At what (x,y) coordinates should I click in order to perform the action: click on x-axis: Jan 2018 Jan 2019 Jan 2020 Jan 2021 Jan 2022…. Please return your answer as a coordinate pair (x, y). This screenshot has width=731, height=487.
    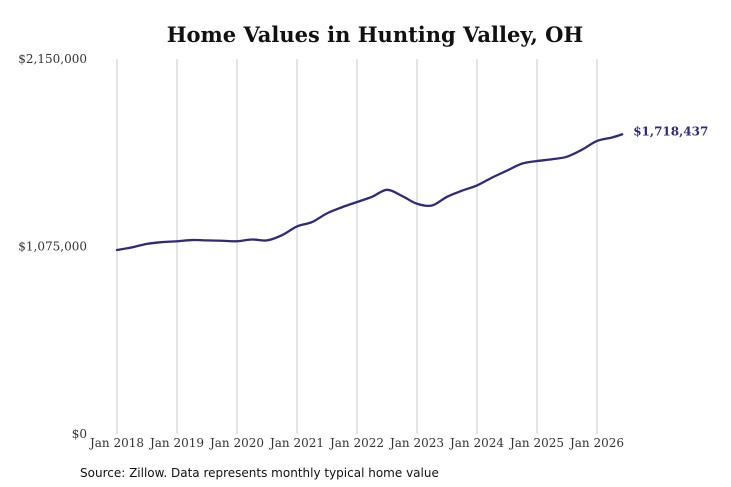
    Looking at the image, I should click on (356, 443).